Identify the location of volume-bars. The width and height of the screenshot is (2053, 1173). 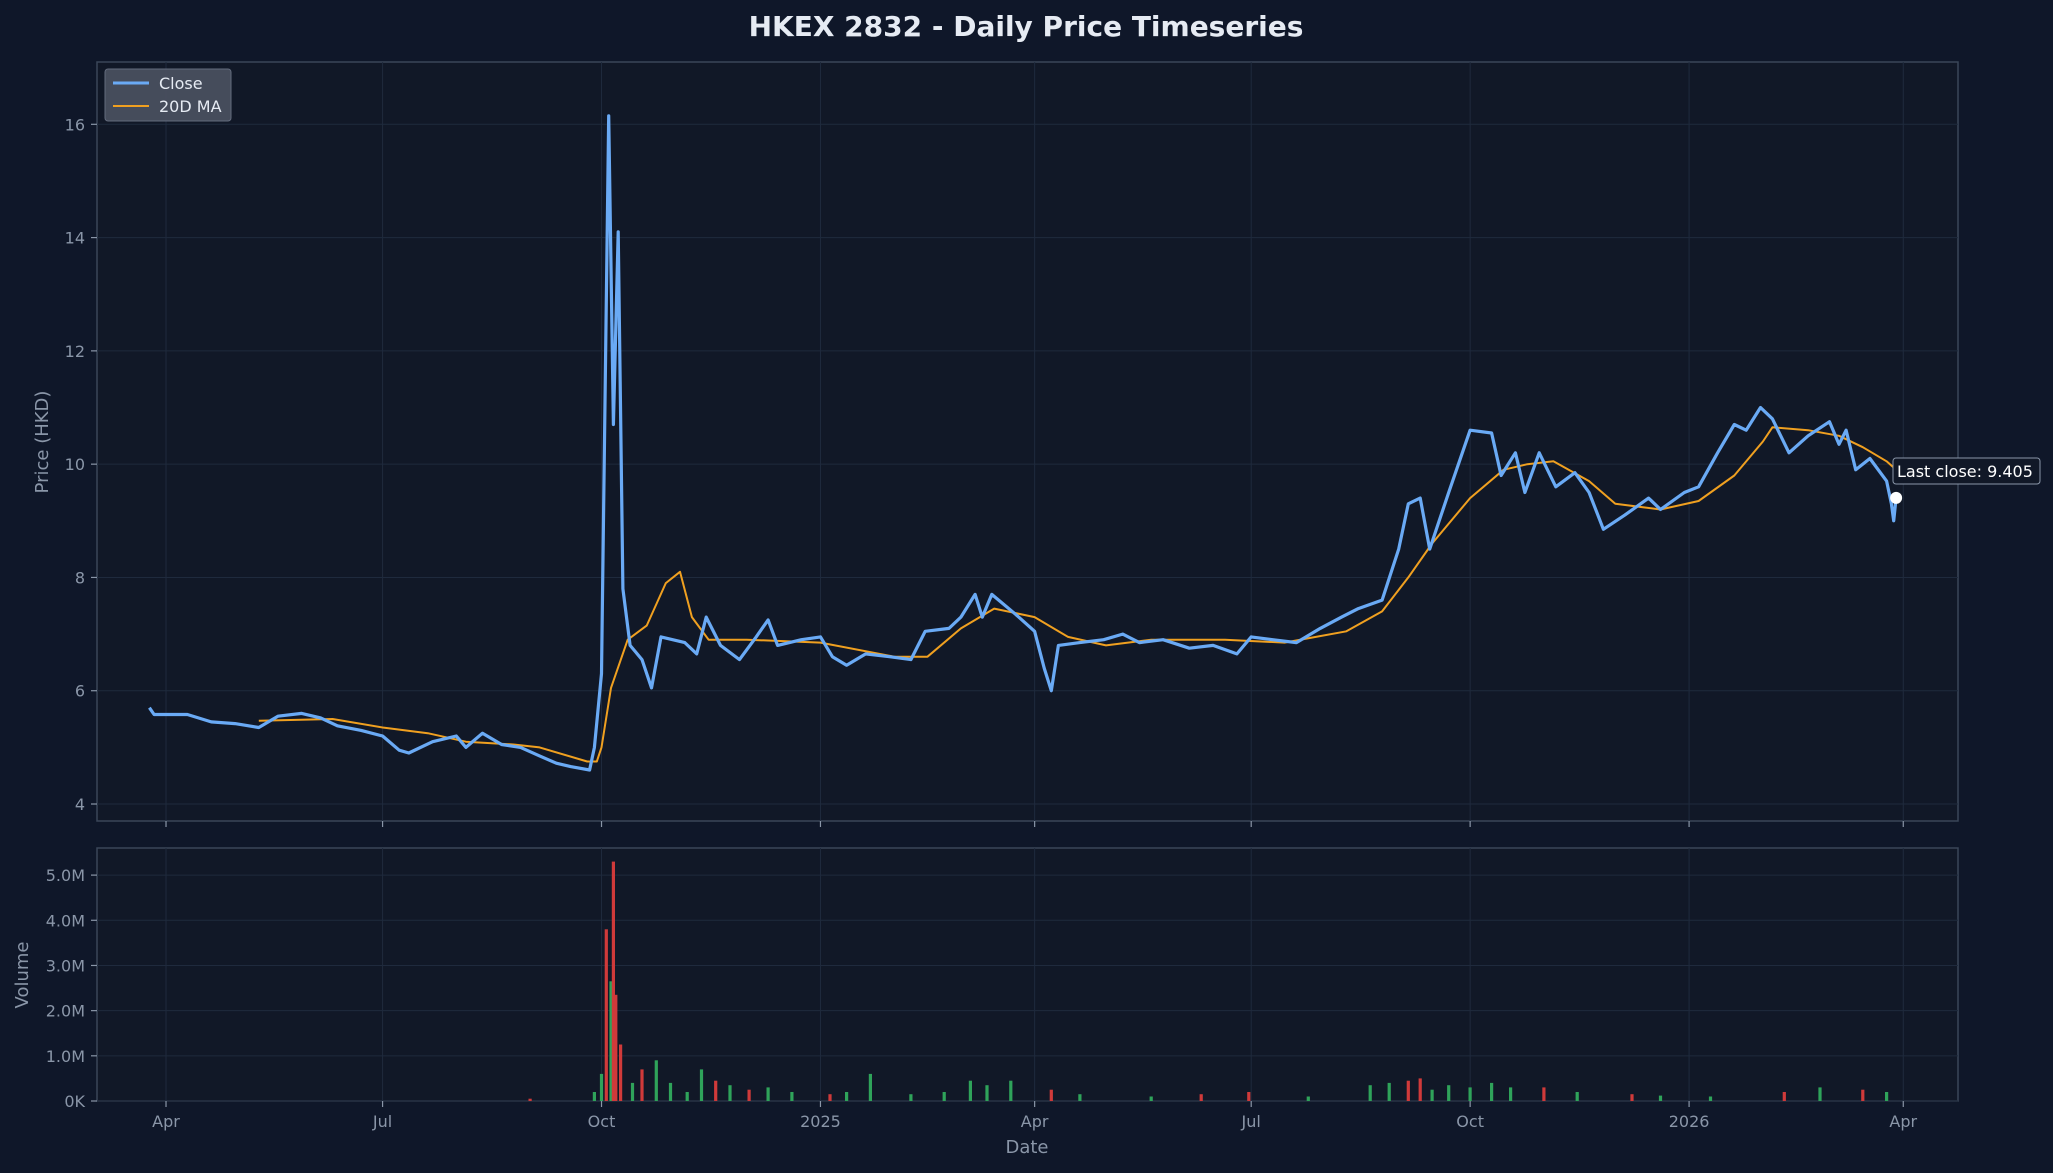
(1208, 981).